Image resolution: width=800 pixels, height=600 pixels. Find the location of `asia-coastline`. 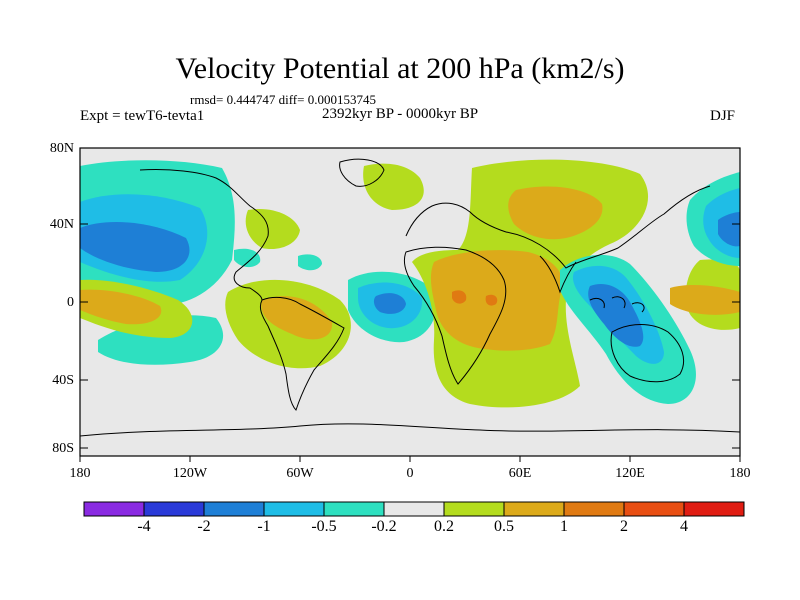

asia-coastline is located at coordinates (608, 227).